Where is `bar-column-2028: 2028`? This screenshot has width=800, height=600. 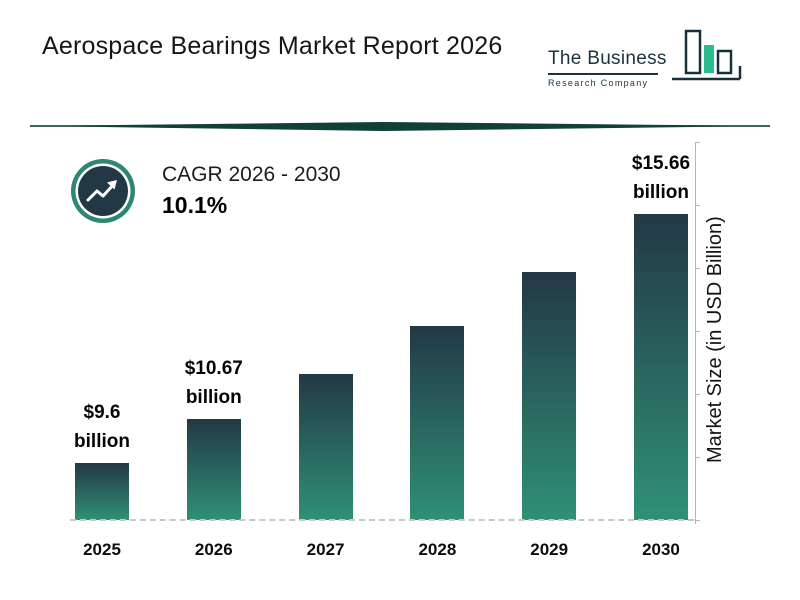
bar-column-2028: 2028 is located at coordinates (437, 442).